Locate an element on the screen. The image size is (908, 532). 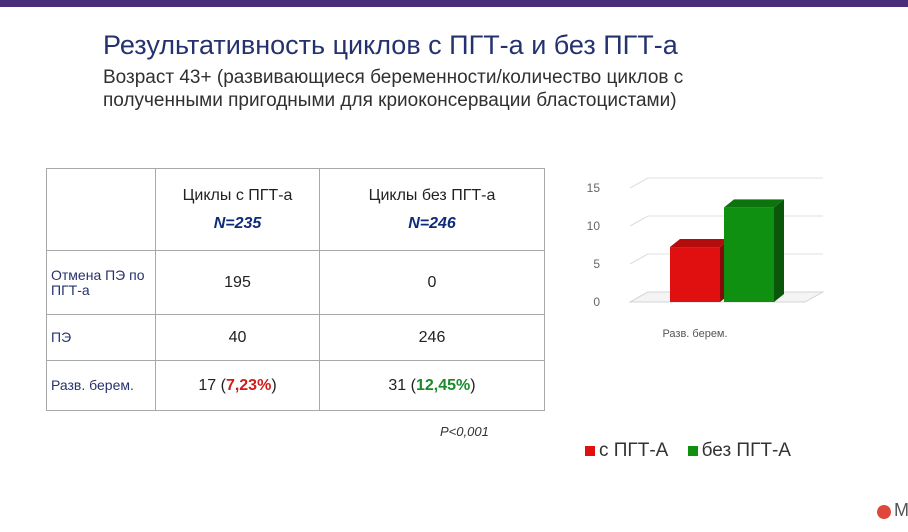
legend-label: без ПГТ-А is located at coordinates (746, 450).